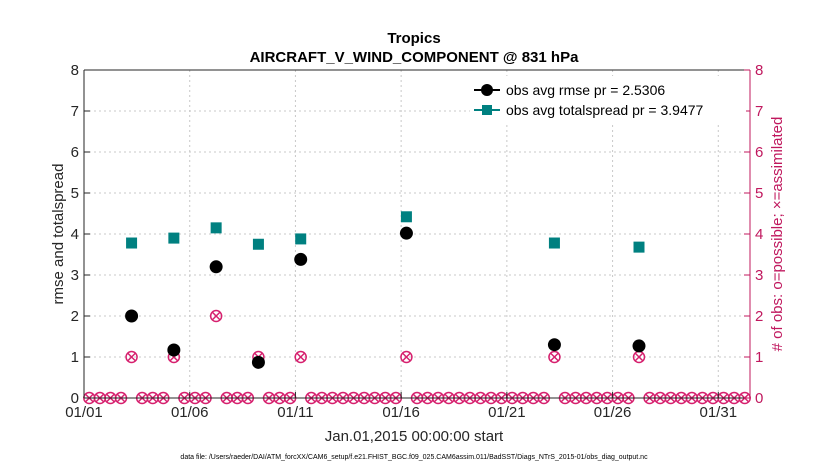 The height and width of the screenshot is (470, 830). I want to click on y-tick-label: 6, so click(75, 152).